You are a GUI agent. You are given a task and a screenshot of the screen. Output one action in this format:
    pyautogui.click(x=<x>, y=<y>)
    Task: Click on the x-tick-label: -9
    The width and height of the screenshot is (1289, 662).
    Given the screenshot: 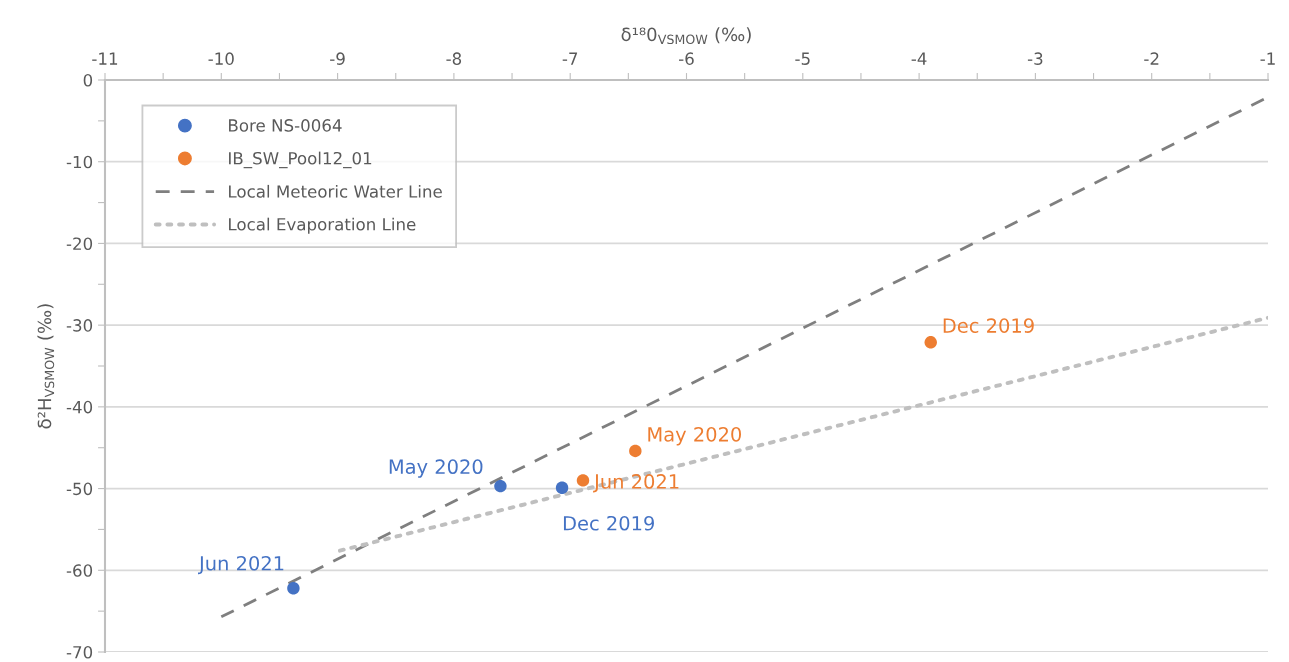 What is the action you would take?
    pyautogui.click(x=337, y=58)
    